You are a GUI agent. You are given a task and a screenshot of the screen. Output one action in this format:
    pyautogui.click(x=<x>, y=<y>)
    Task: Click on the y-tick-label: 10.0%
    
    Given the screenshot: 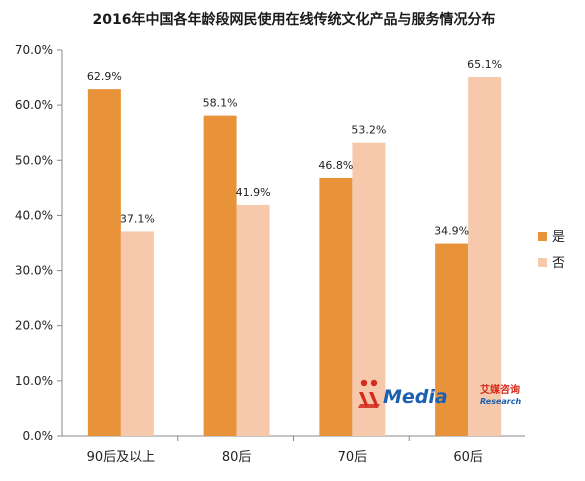 What is the action you would take?
    pyautogui.click(x=34, y=381)
    